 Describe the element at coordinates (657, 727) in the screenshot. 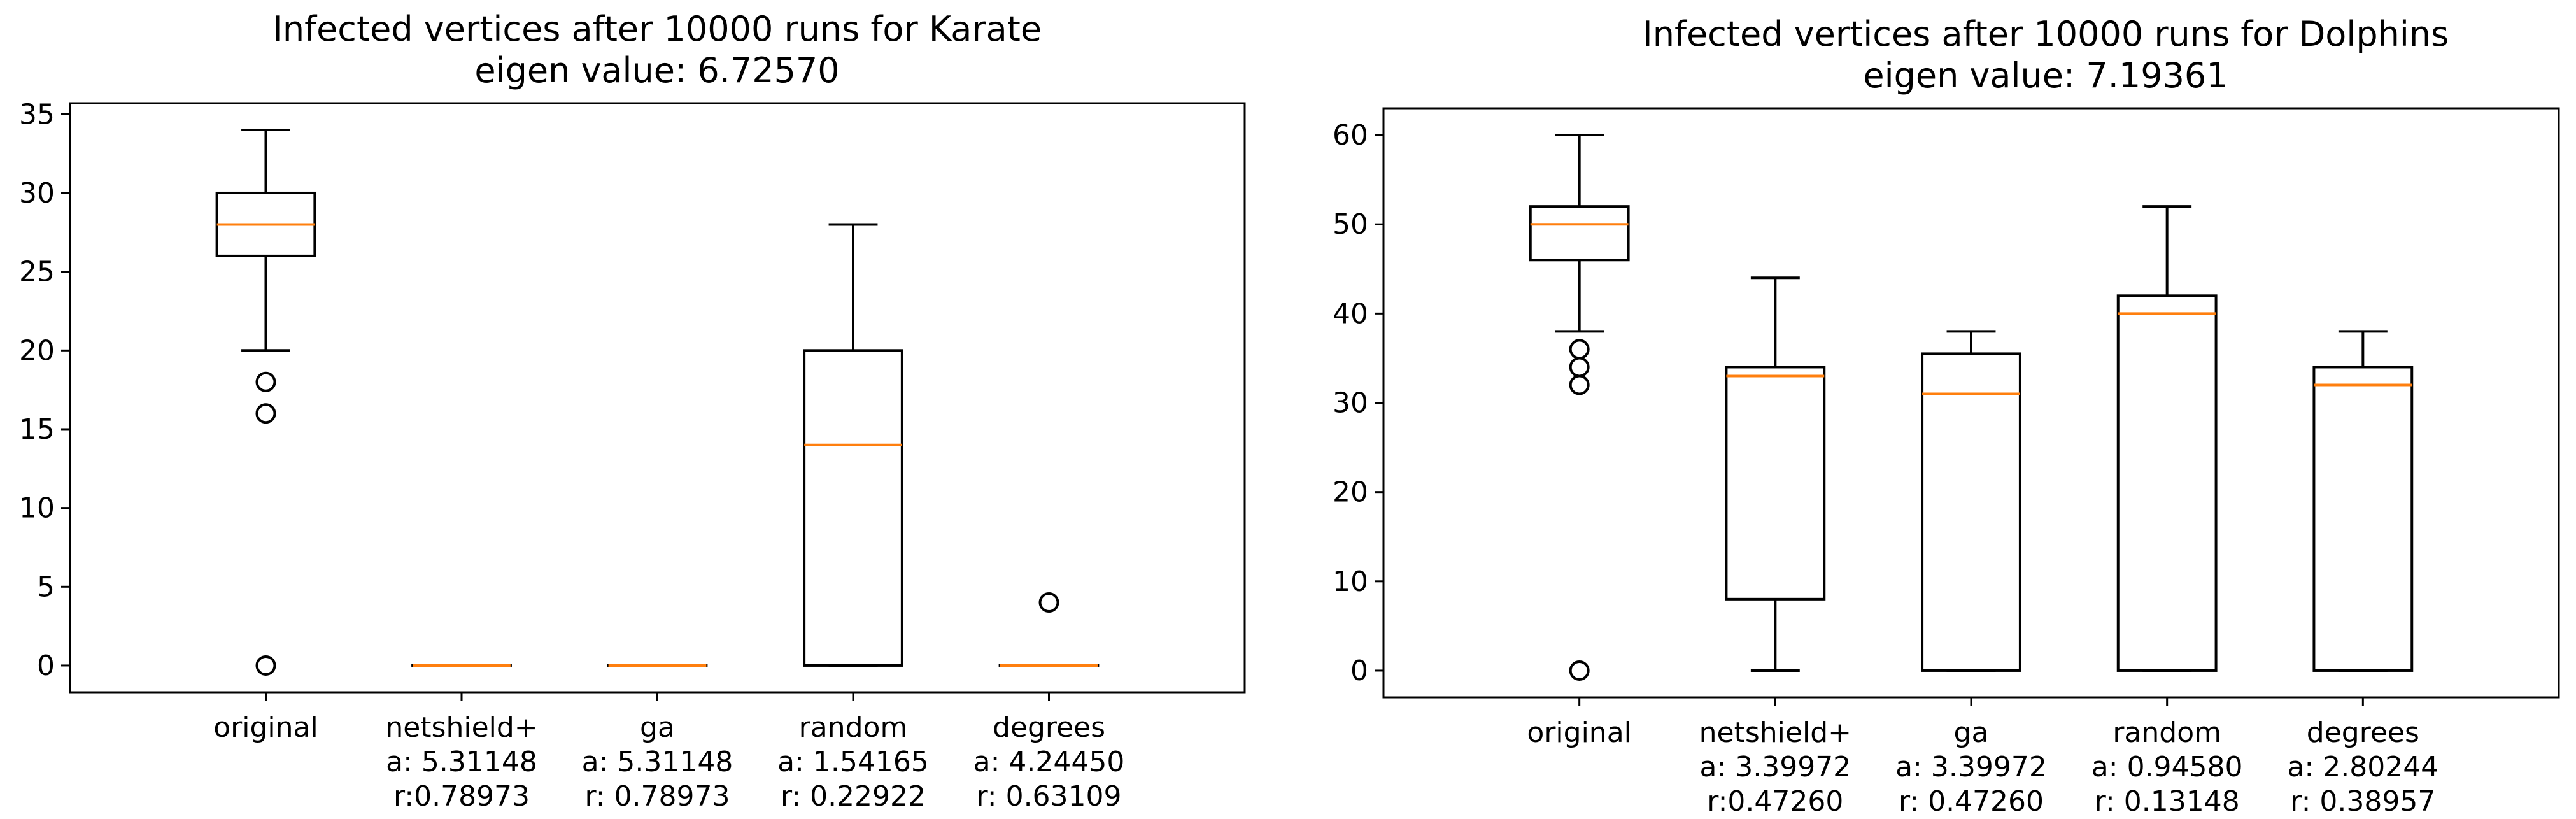

I see `karate-xtick-label: ga` at that location.